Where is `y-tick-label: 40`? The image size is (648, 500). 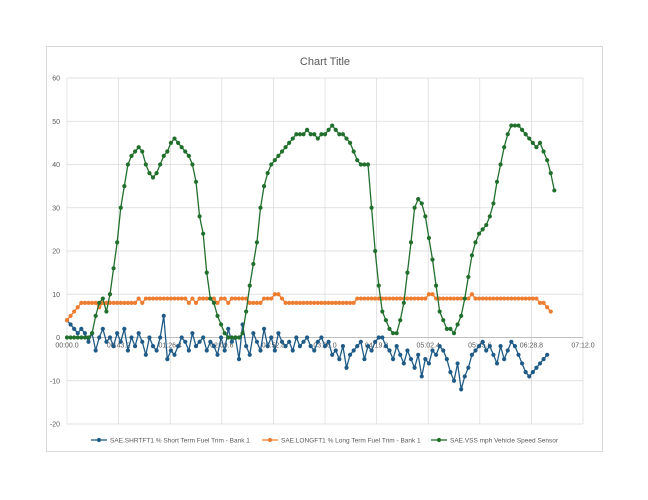
y-tick-label: 40 is located at coordinates (56, 165).